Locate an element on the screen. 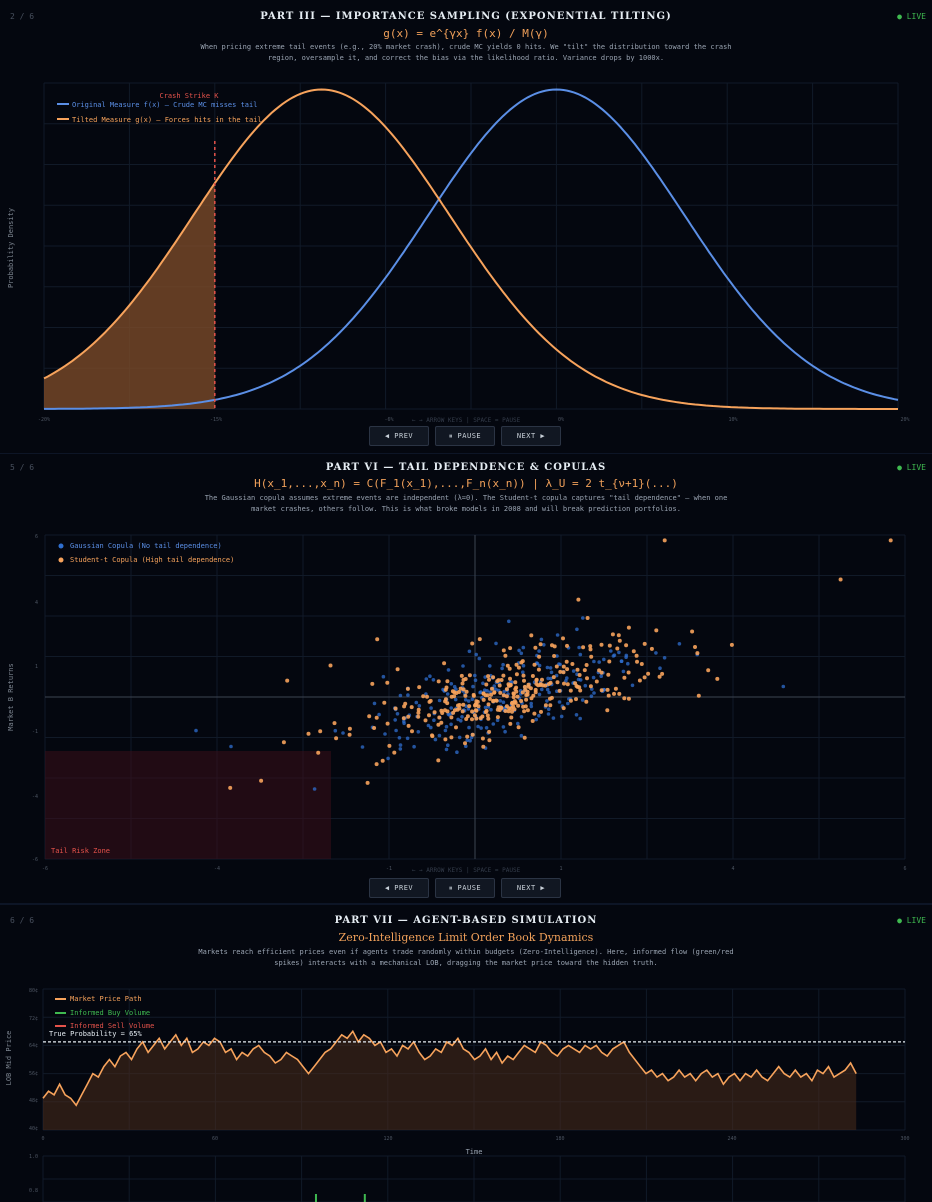  slide-counter: 6 / 6 is located at coordinates (22, 920).